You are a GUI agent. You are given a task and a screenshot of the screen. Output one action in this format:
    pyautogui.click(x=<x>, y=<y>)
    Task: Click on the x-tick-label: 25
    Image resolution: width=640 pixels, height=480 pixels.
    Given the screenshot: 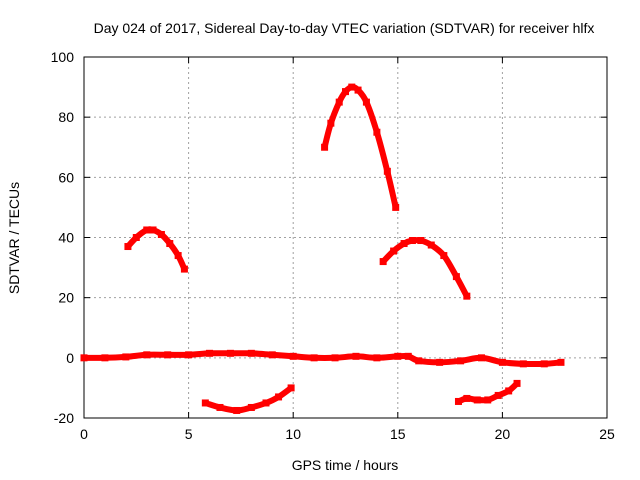 What is the action you would take?
    pyautogui.click(x=607, y=434)
    